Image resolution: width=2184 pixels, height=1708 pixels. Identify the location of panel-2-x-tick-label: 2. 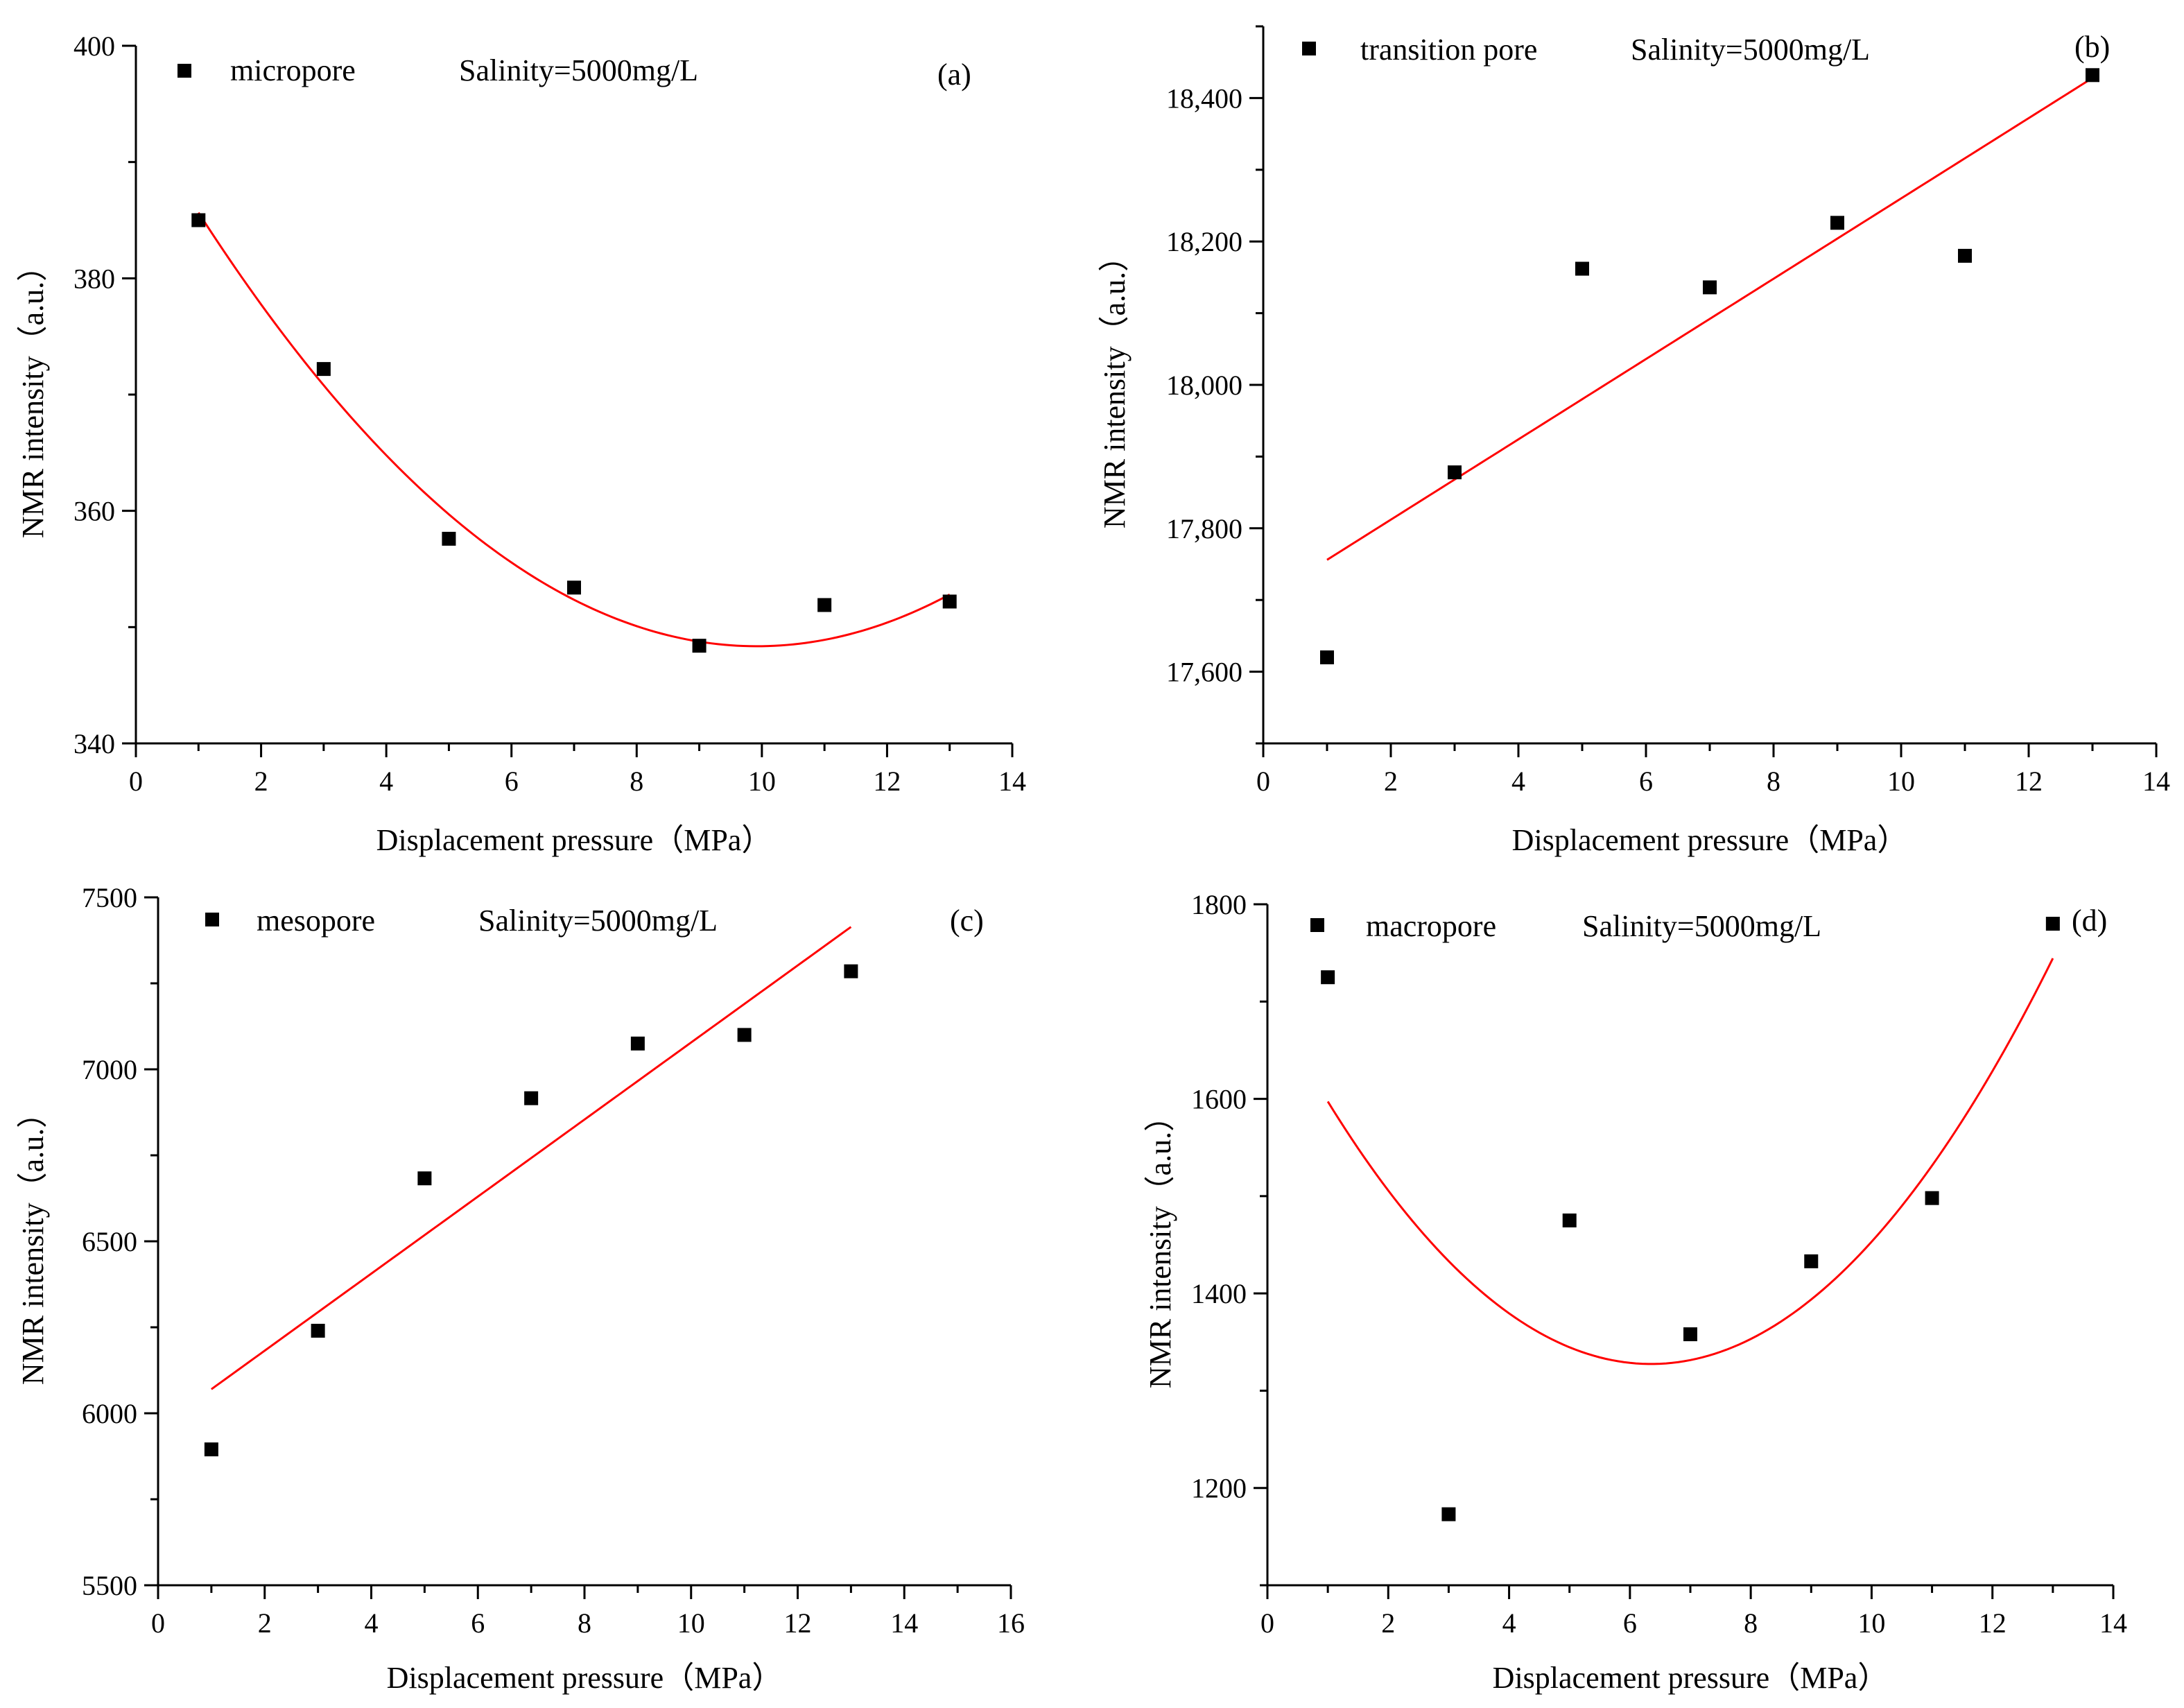
(265, 1623).